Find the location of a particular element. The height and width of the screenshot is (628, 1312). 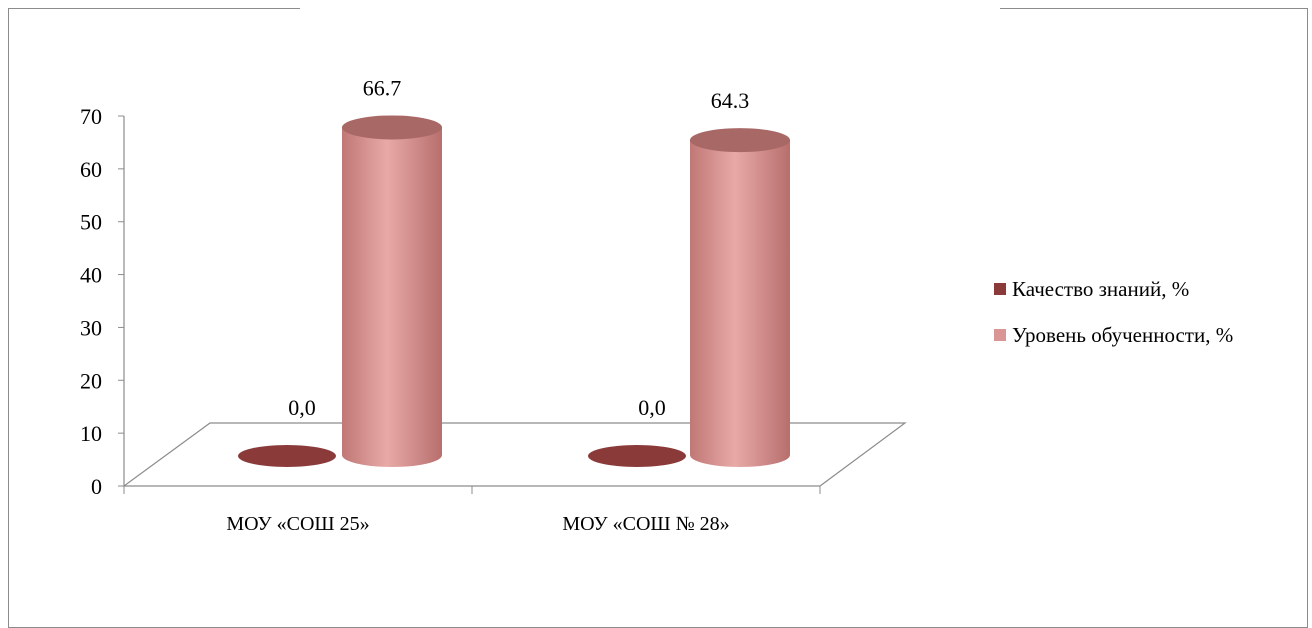

legend-item: Уровень обученности, % is located at coordinates (1113, 335).